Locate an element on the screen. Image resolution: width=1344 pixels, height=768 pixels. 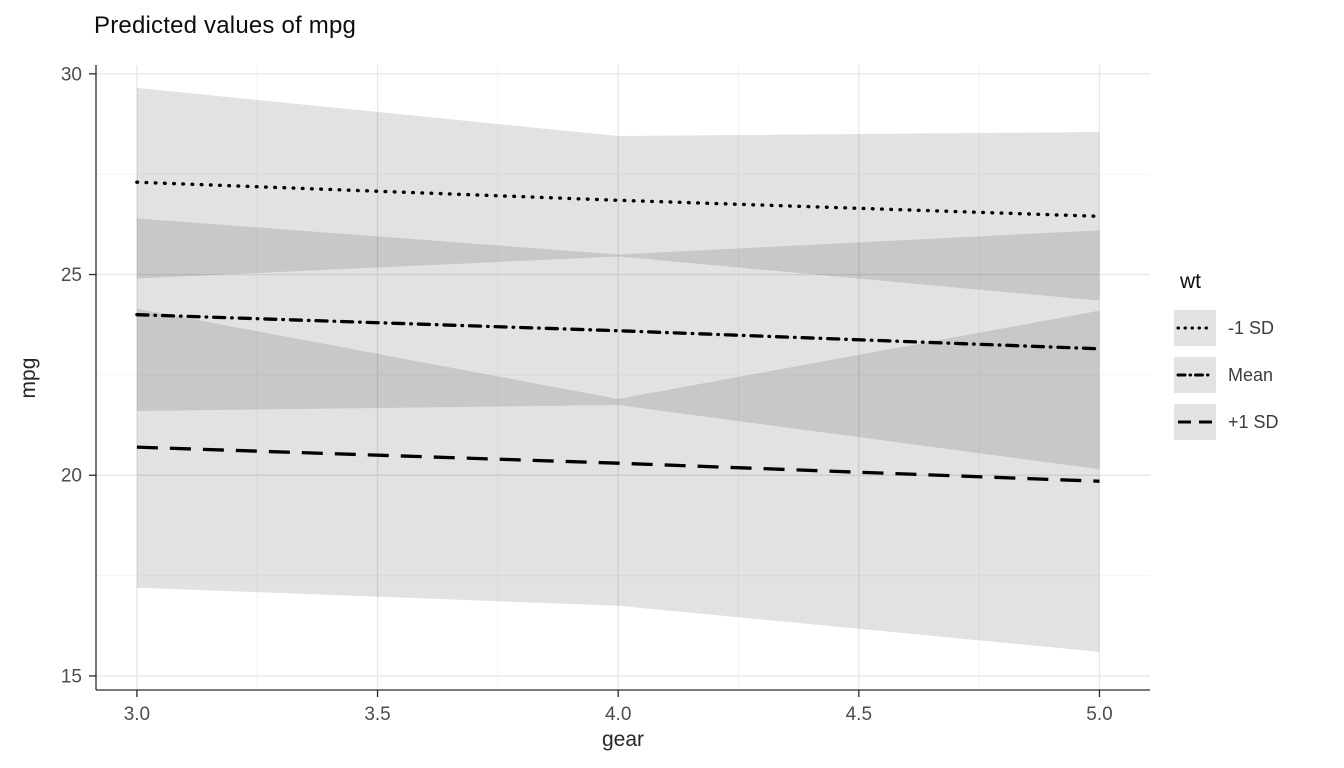
chart-title: Predicted values of mpg is located at coordinates (225, 25).